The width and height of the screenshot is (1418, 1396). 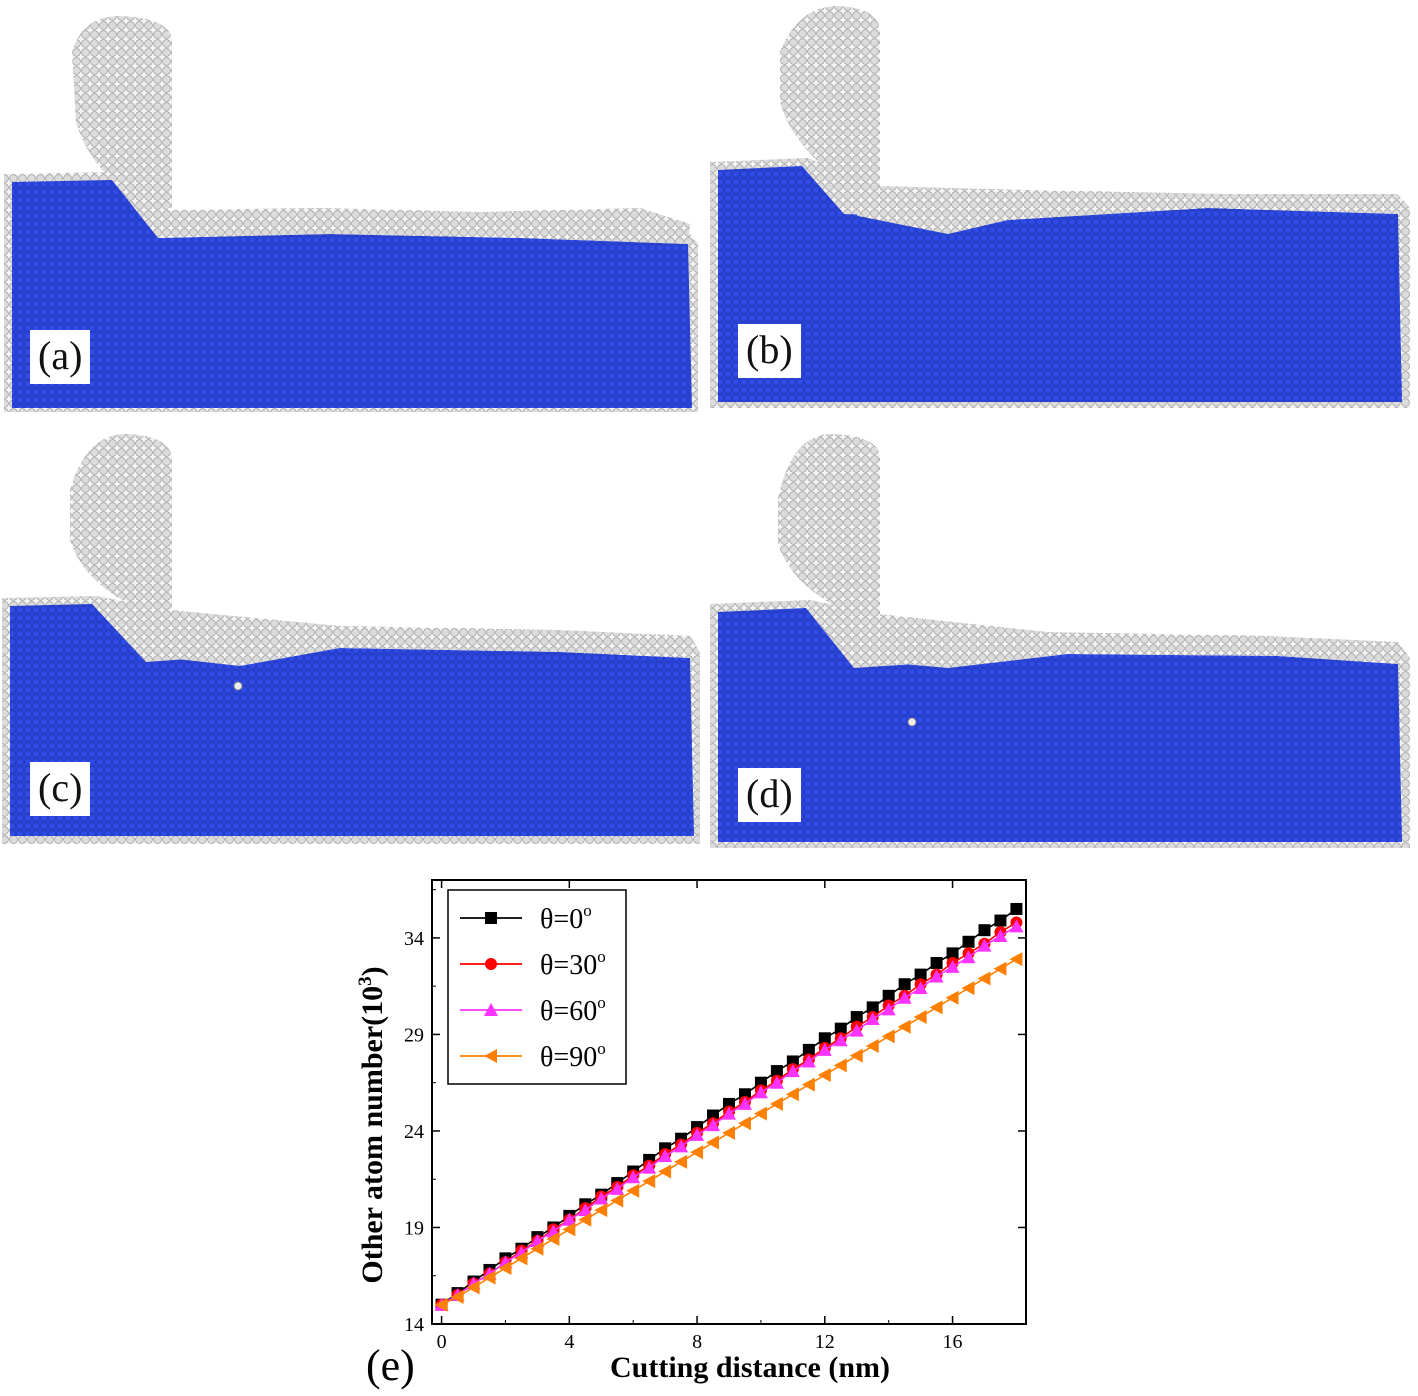 I want to click on x-tick-label: 16, so click(x=953, y=1342).